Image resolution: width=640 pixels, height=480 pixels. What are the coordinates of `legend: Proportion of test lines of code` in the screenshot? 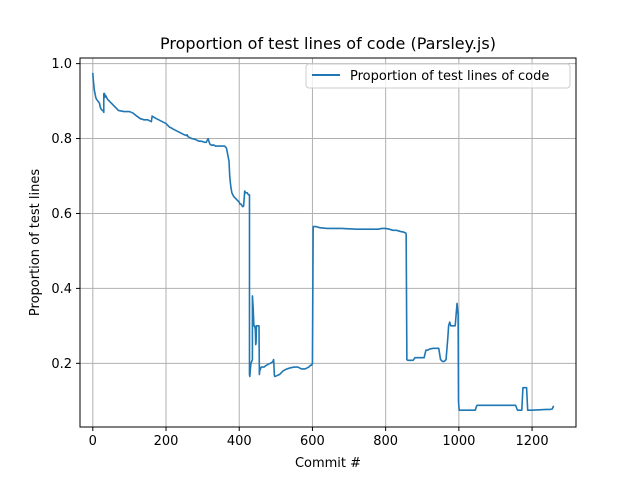 It's located at (438, 76).